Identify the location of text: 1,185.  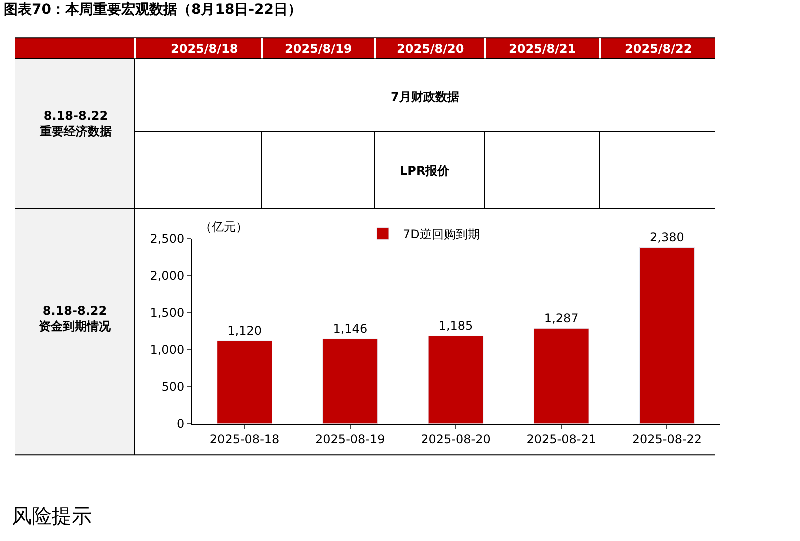
(456, 326).